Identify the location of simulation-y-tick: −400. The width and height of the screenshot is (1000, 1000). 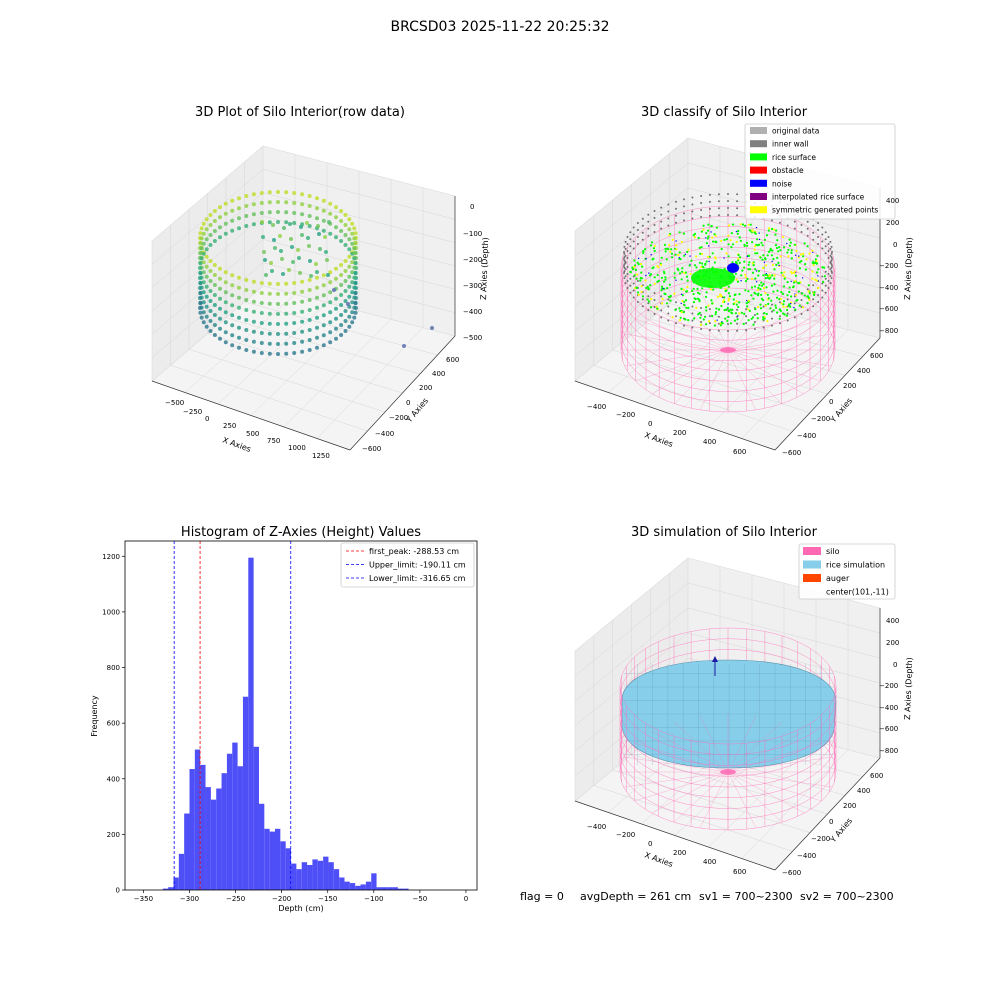
(806, 856).